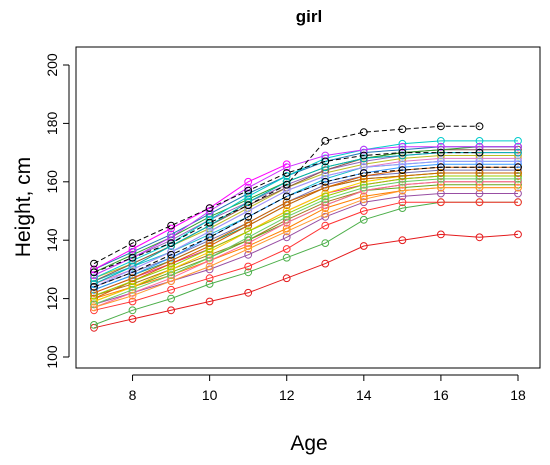 The height and width of the screenshot is (465, 550). I want to click on x-tick-label: 14, so click(364, 395).